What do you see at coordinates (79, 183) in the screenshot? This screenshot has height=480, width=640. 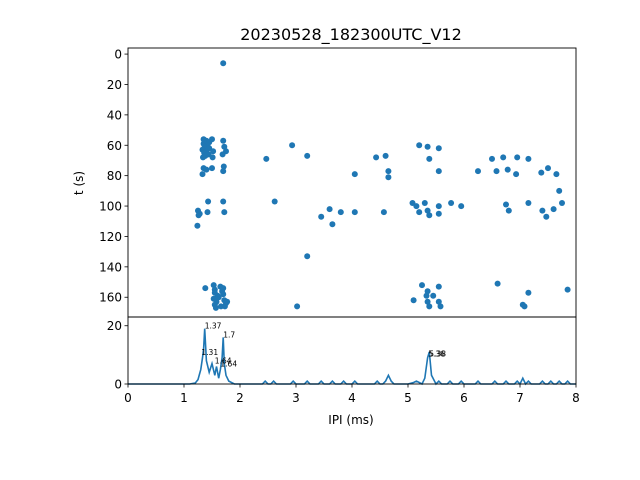 I see `y-axis-label: t (s)` at bounding box center [79, 183].